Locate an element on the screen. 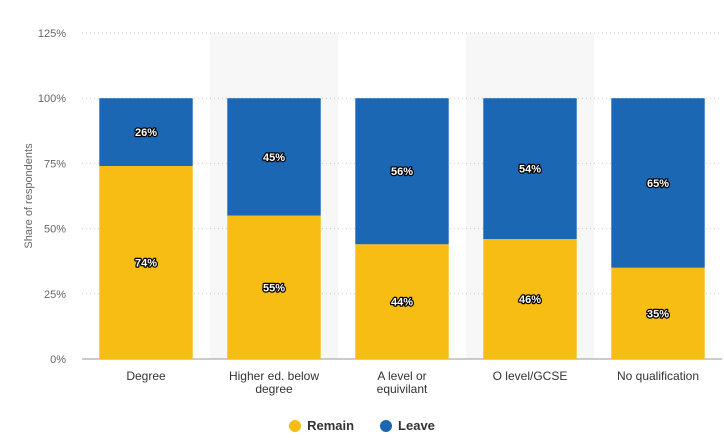  data-label: 35% is located at coordinates (658, 314).